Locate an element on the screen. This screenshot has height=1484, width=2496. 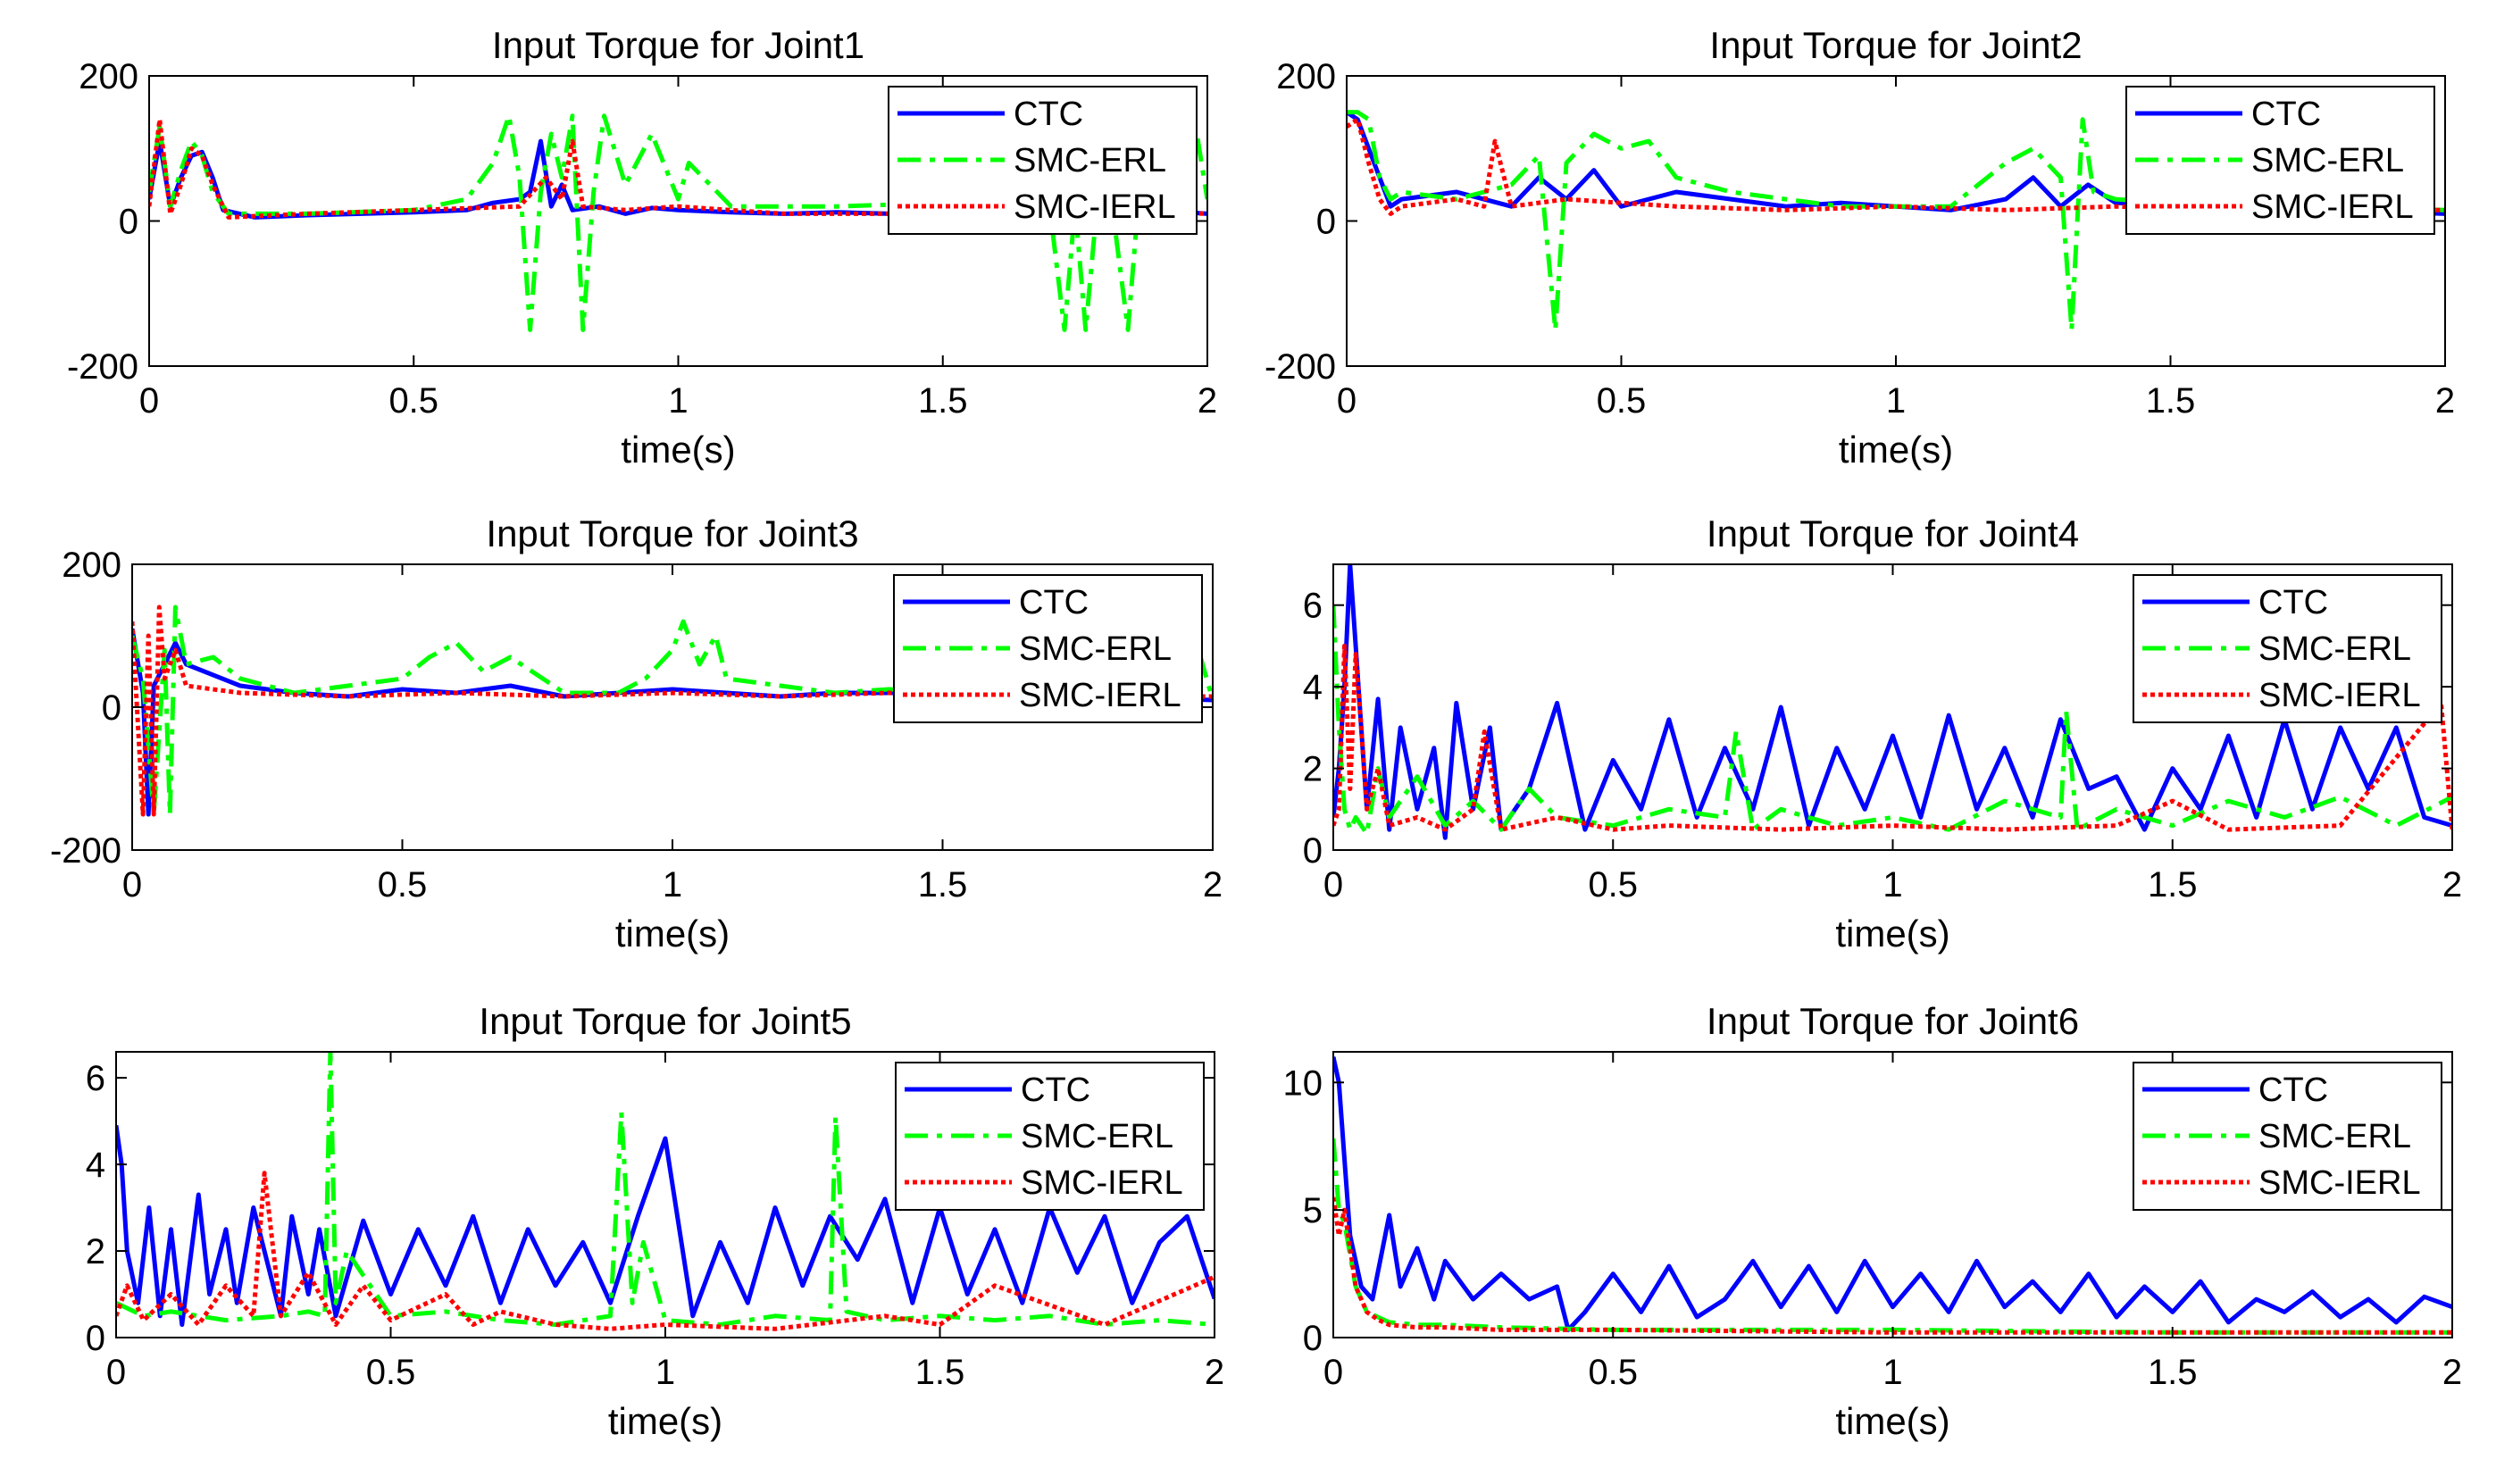
chart-title: Input Torque for Joint4 is located at coordinates (1893, 533).